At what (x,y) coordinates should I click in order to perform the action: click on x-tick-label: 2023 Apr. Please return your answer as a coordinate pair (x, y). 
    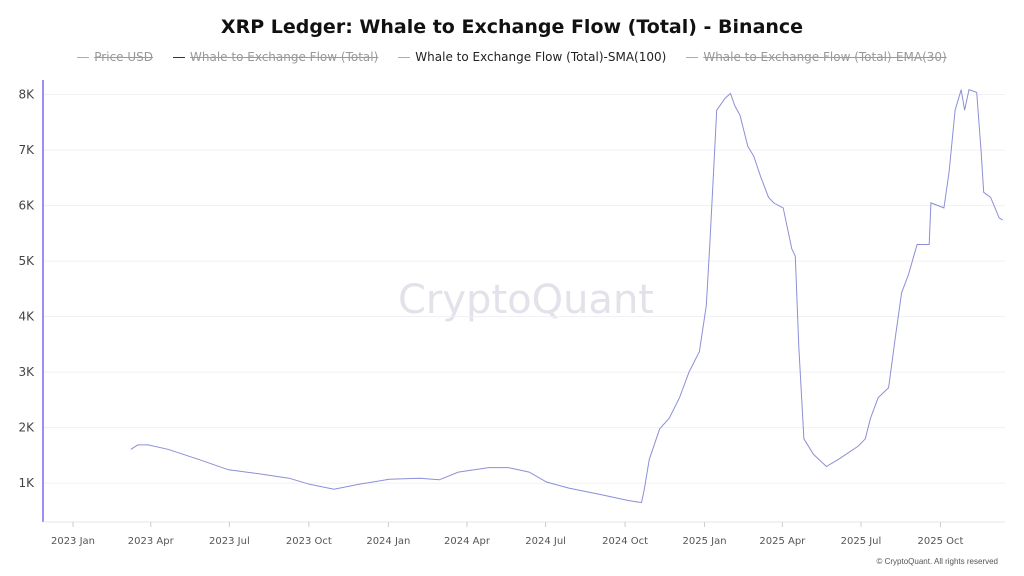
    Looking at the image, I should click on (151, 541).